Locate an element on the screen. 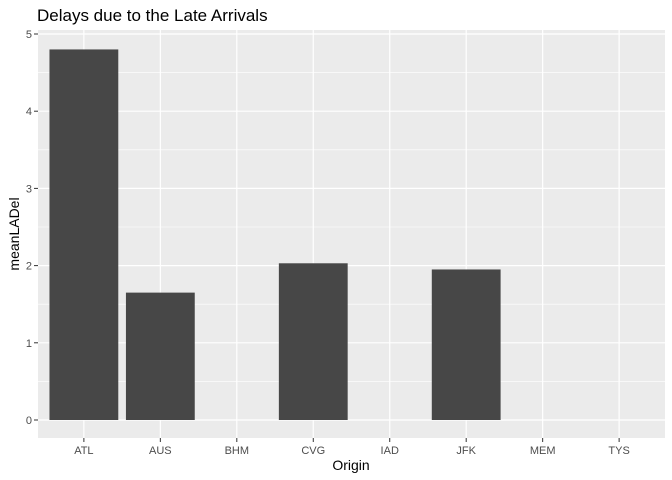 The height and width of the screenshot is (480, 672). y-axis-title: meanLADel is located at coordinates (14, 233).